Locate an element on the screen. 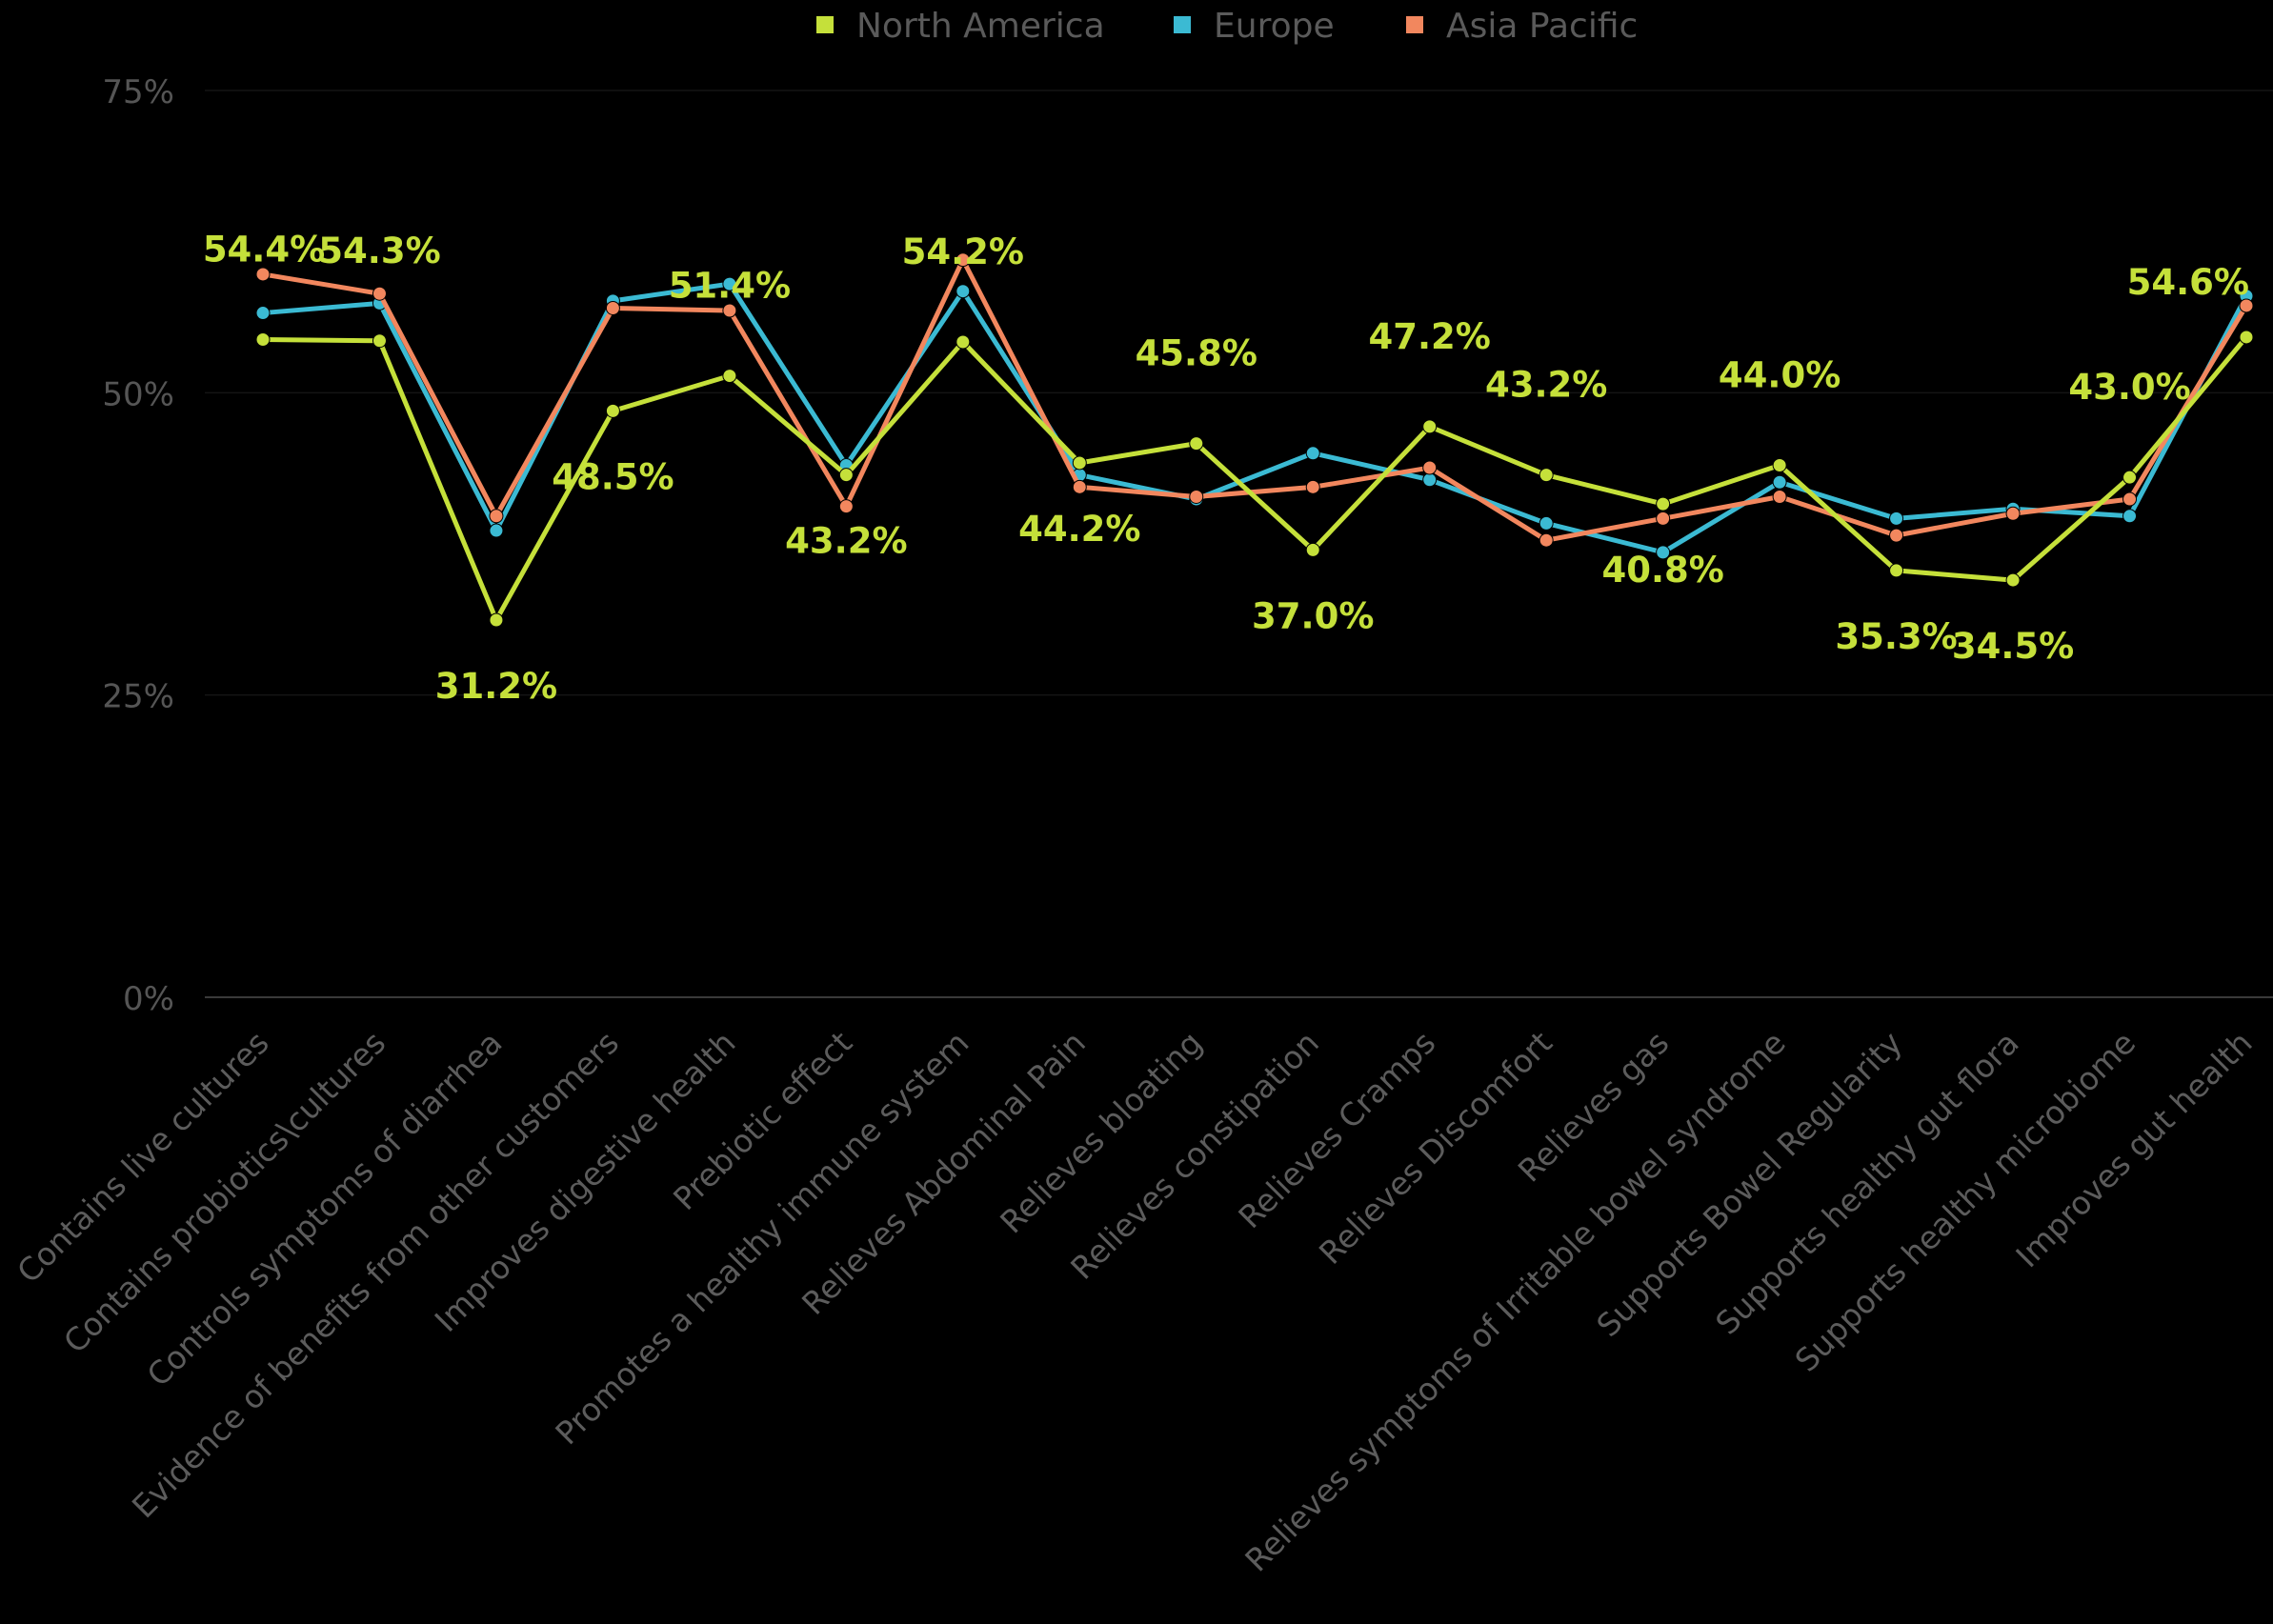 This screenshot has width=2273, height=1624. y-tick-label: 75% is located at coordinates (138, 92).